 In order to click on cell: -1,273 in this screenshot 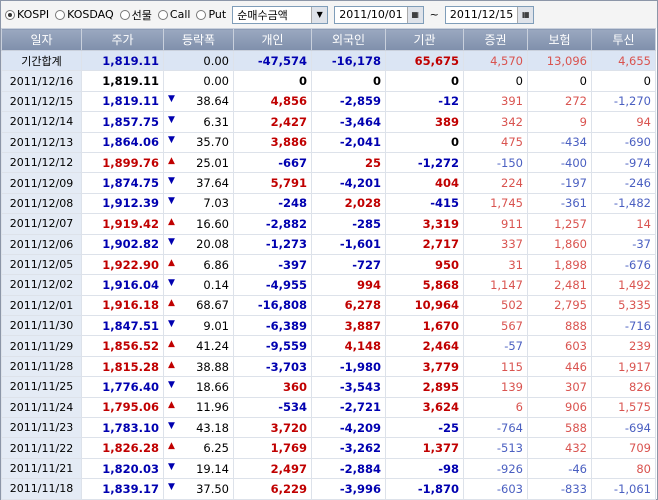, I will do `click(272, 244)`.